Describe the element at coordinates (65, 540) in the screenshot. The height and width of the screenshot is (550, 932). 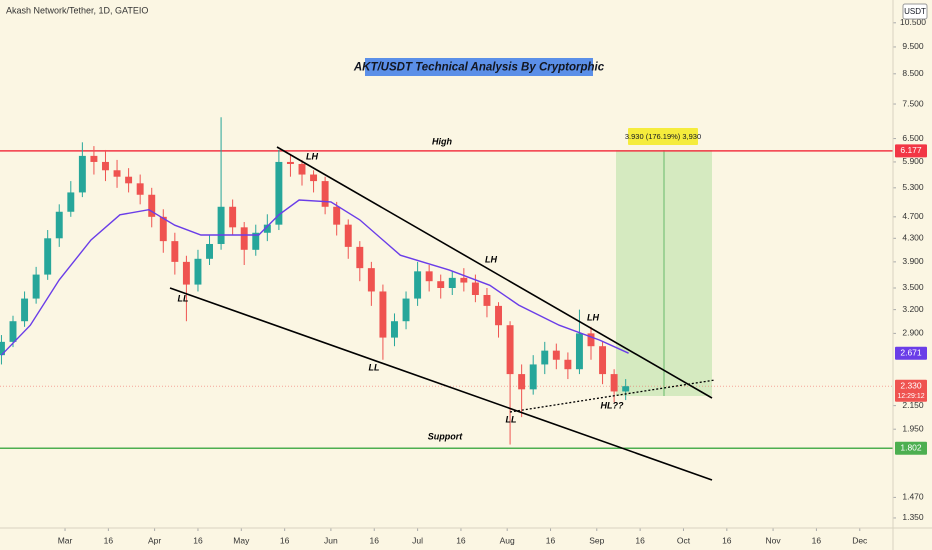
I see `x-tick-label: Mar` at that location.